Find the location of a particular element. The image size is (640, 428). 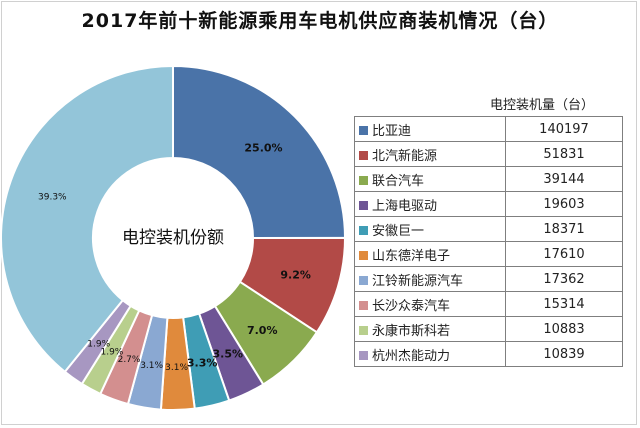

legend-series-cell: 杭州杰能动力 is located at coordinates (430, 354).